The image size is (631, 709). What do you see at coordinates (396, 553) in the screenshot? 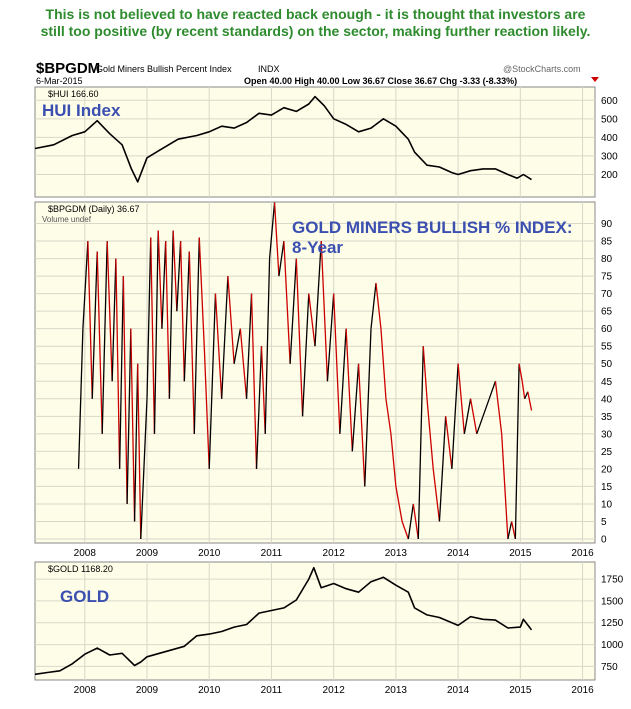
I see `bpgdm-x-tick-label: 2013` at bounding box center [396, 553].